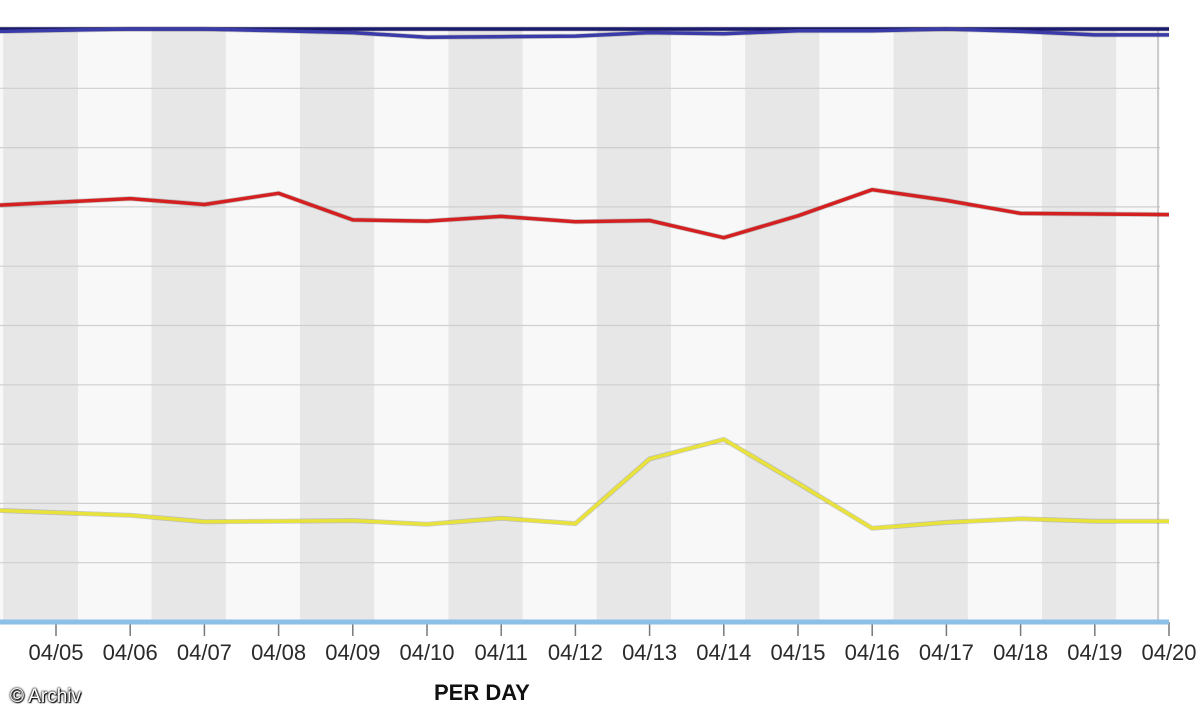 This screenshot has height=720, width=1200. I want to click on x-tick-label: 04/11, so click(500, 652).